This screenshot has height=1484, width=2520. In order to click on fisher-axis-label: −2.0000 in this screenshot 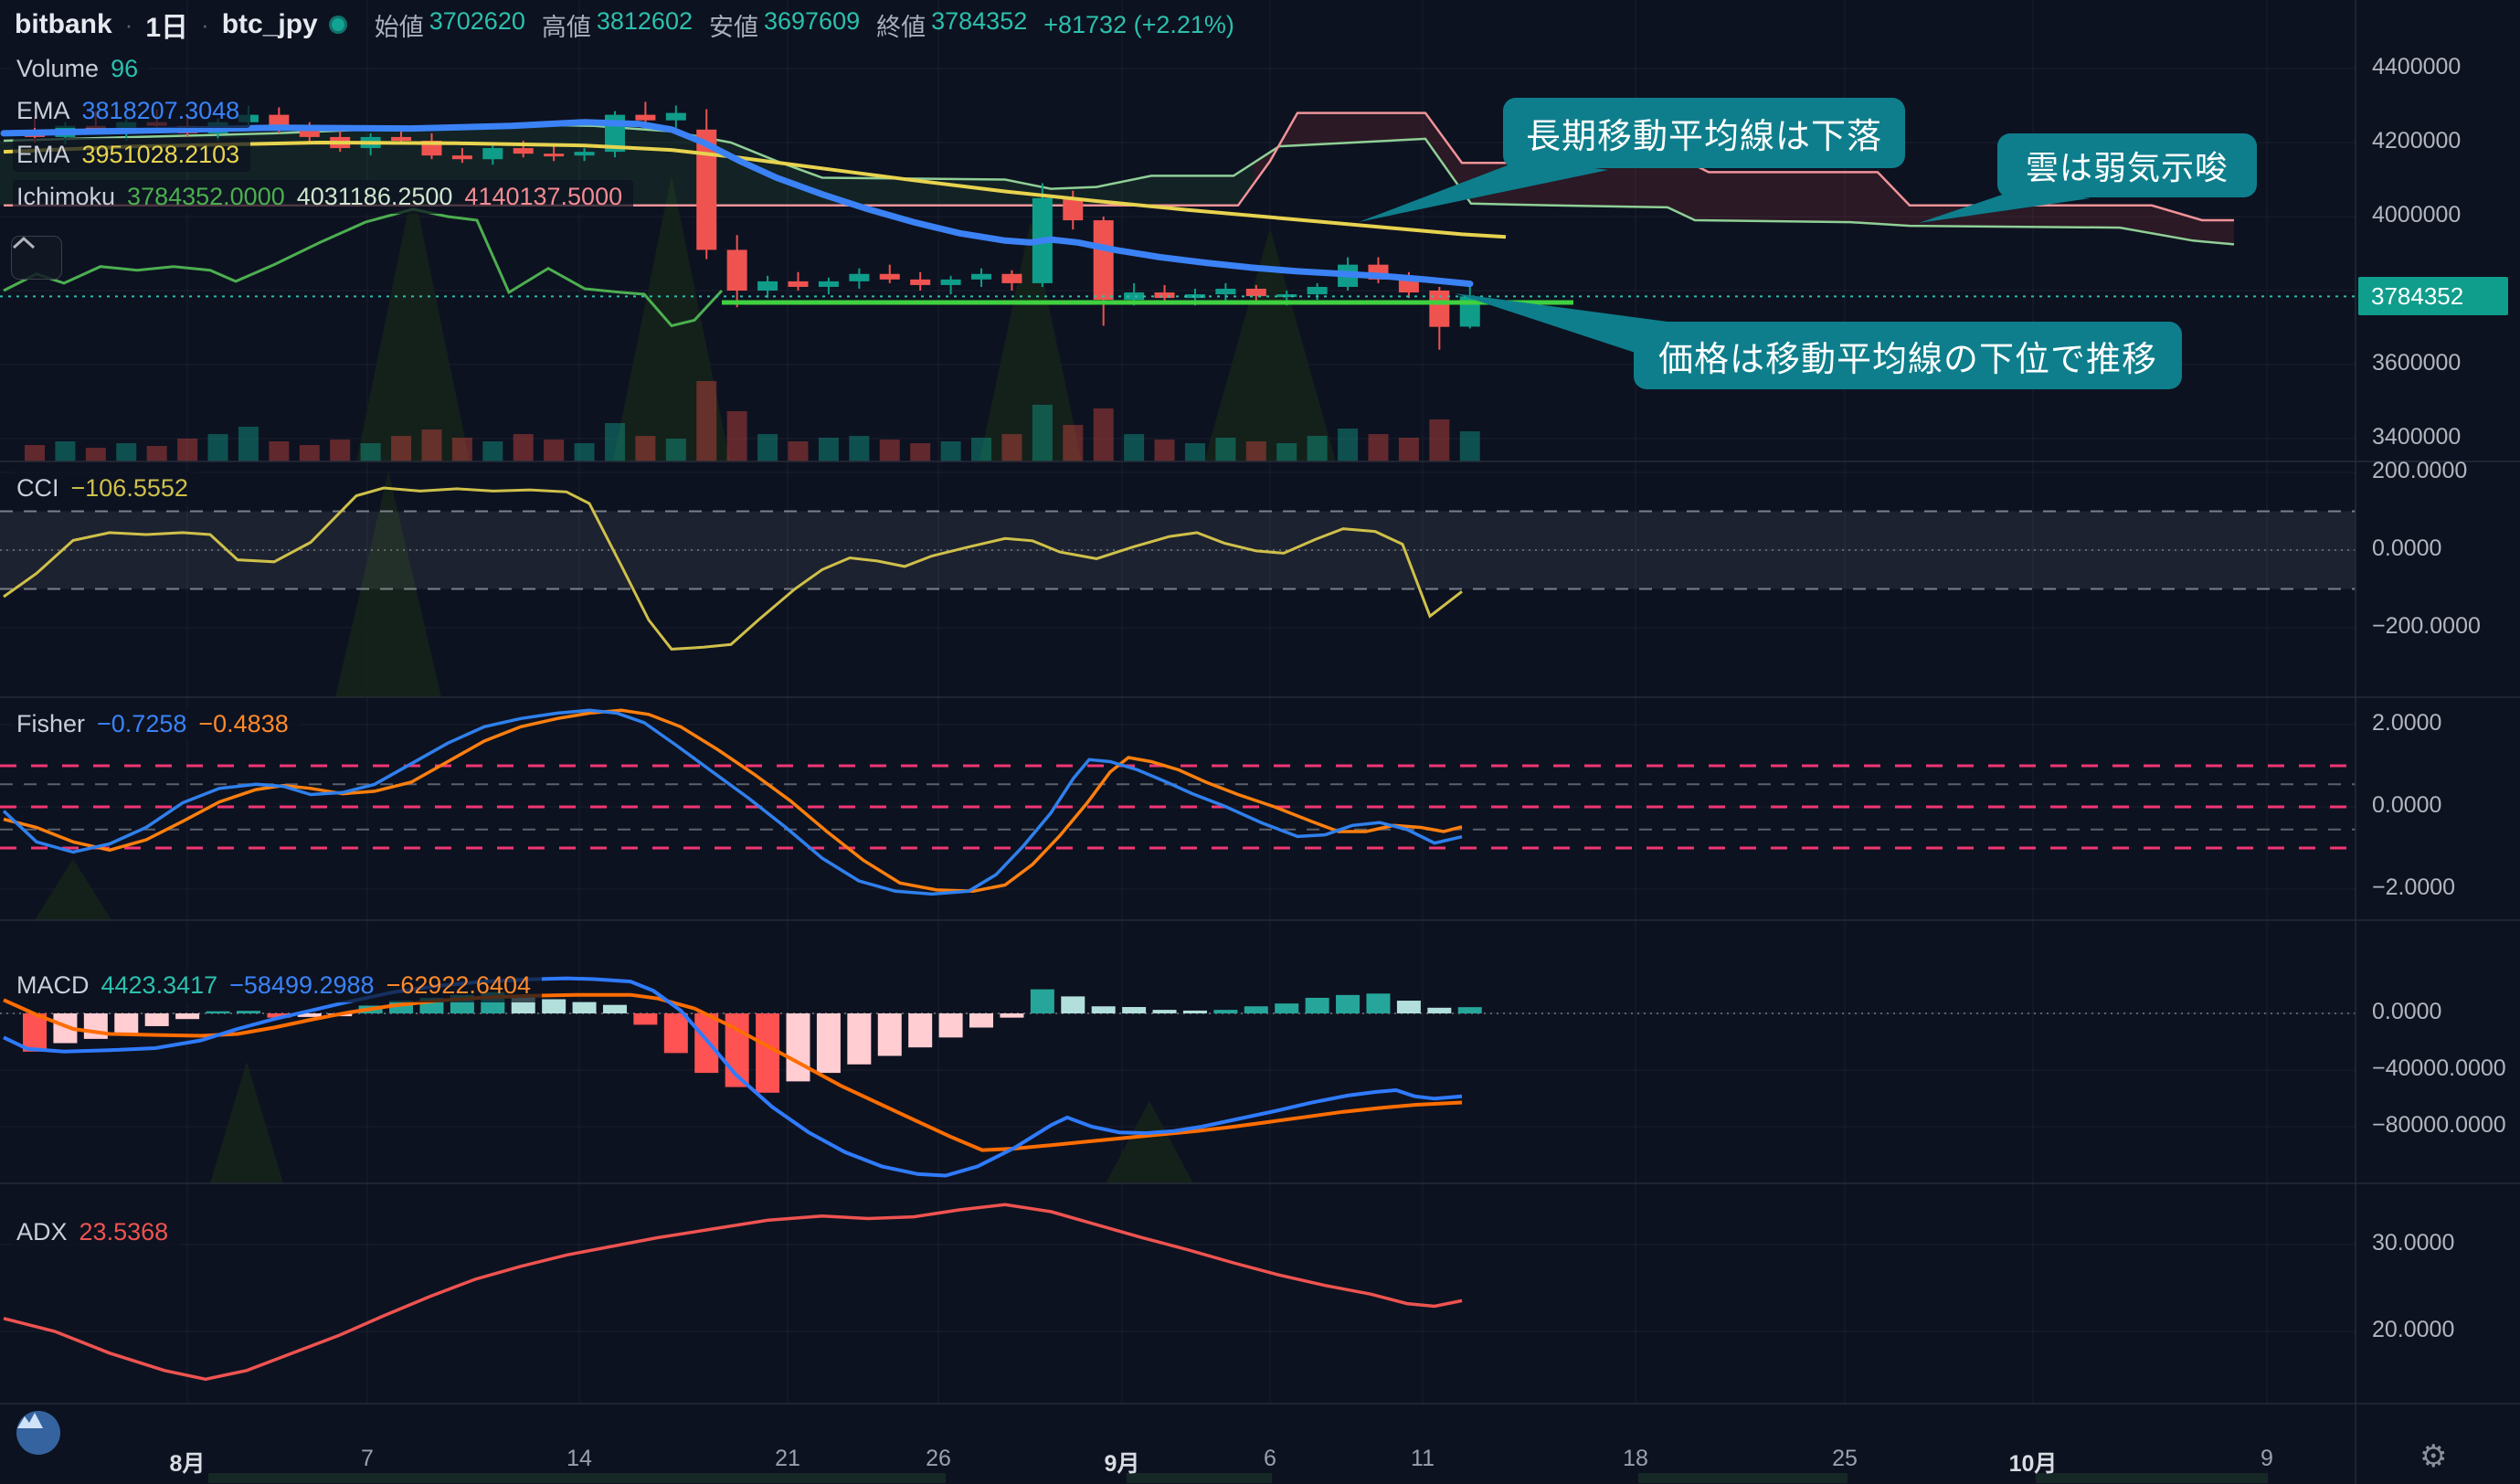, I will do `click(2414, 887)`.